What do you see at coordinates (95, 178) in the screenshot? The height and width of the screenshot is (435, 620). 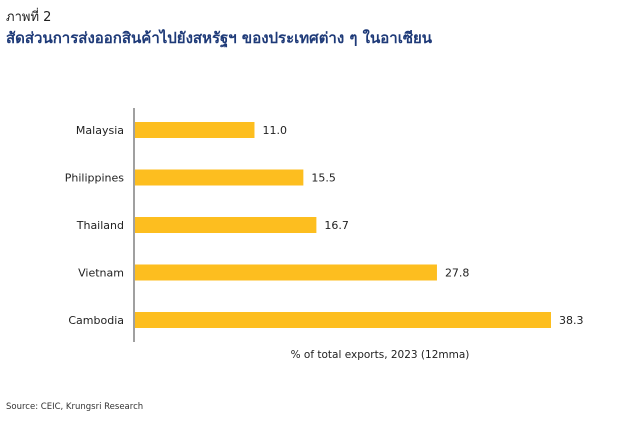 I see `category-label-philippines: Philippines` at bounding box center [95, 178].